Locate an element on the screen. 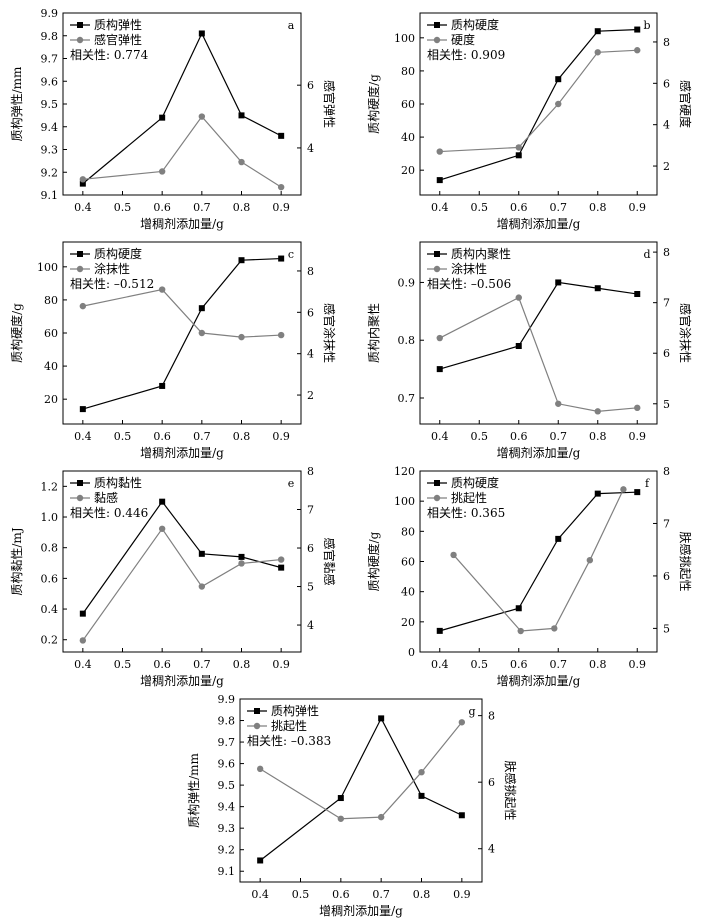  plot-frame is located at coordinates (182, 561).